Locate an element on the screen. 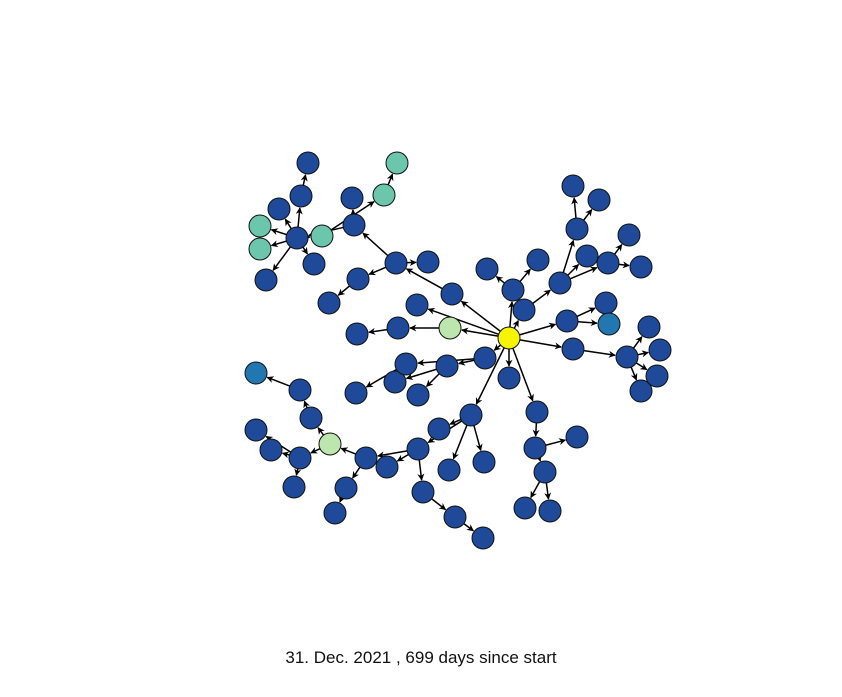 The width and height of the screenshot is (842, 697). root-node is located at coordinates (509, 338).